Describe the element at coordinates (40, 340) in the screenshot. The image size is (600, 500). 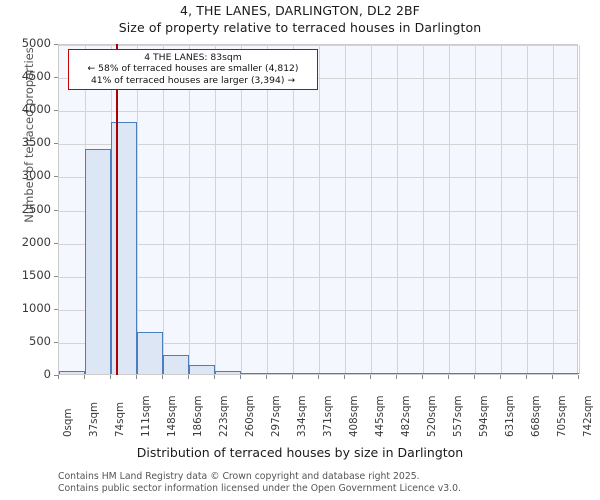
I see `y-axis-tick-label: 500` at that location.